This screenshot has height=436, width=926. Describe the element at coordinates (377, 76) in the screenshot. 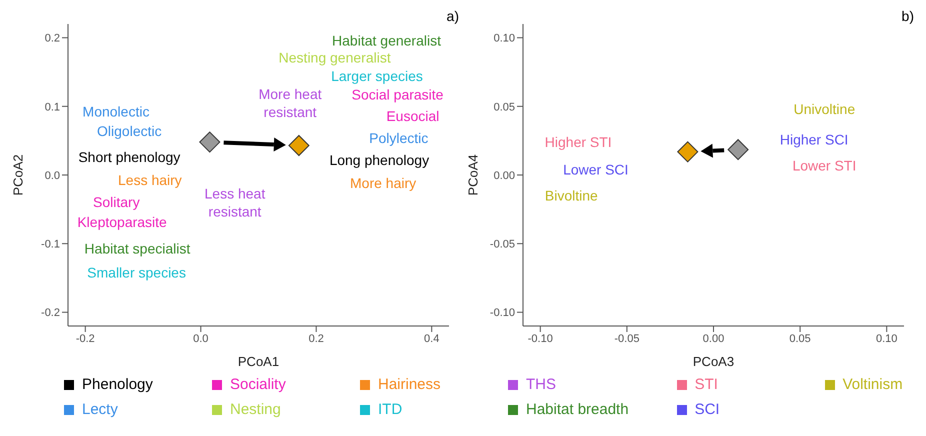

I see `annotation: Larger species` at that location.